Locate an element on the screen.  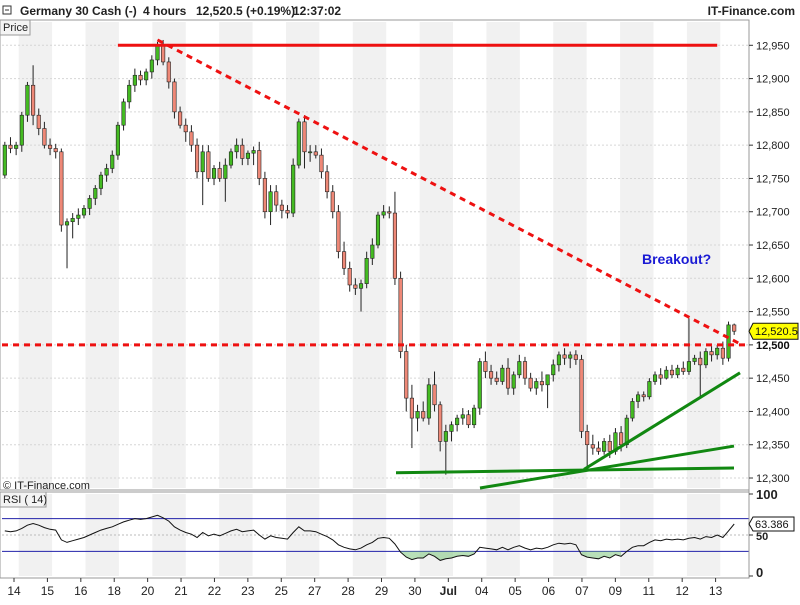
y-tick-label: 12,300 is located at coordinates (773, 479).